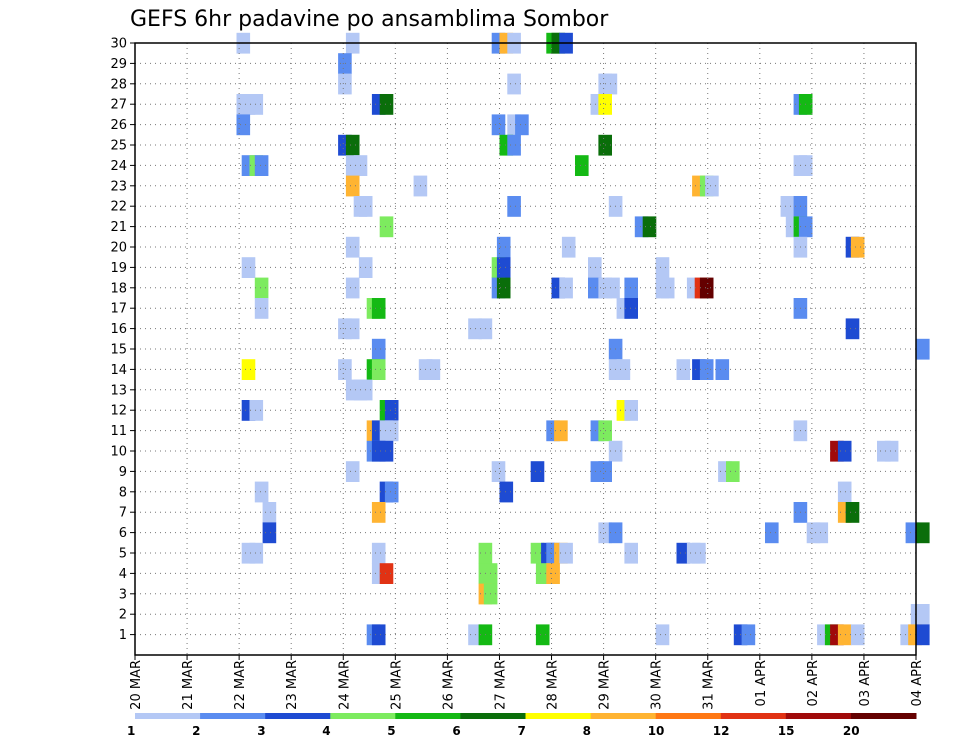  What do you see at coordinates (118, 44) in the screenshot?
I see `y-tick-label: 30` at bounding box center [118, 44].